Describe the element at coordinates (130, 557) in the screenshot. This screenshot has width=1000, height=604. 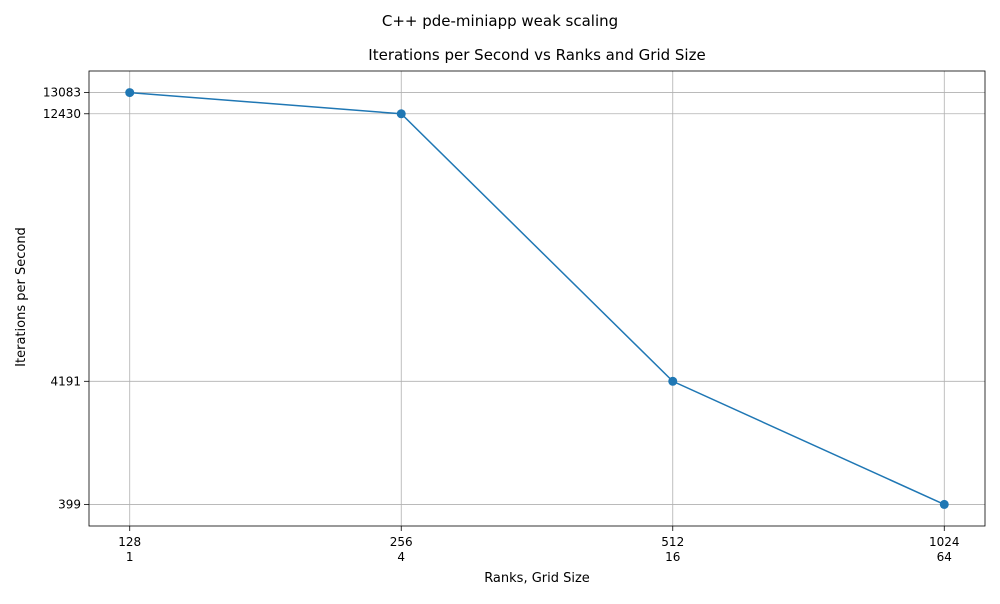
I see `x-tick-label-grid-size: 1` at that location.